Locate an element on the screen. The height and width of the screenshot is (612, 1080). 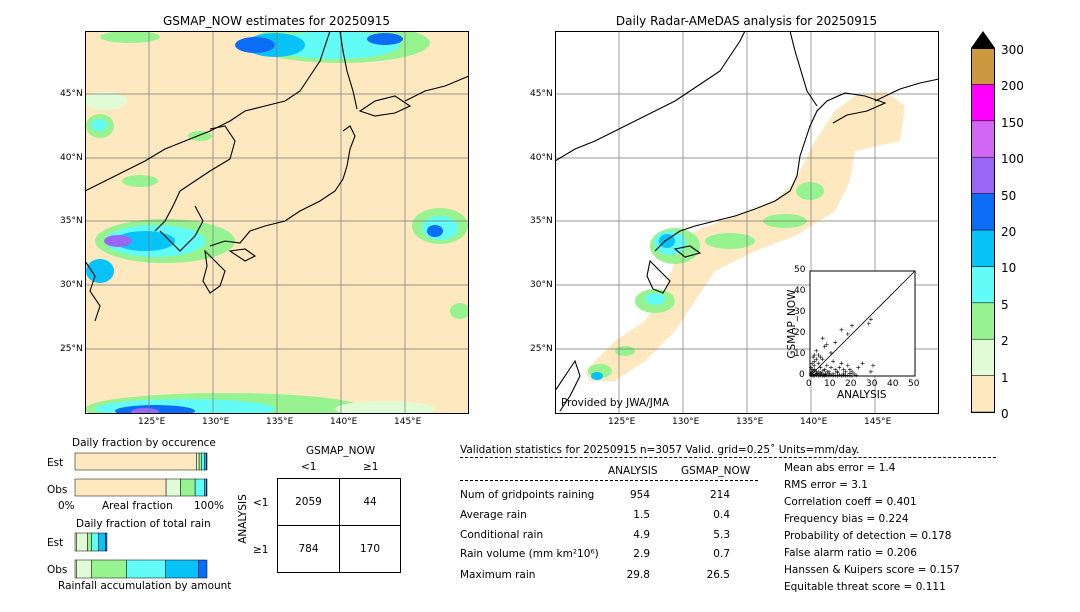
stat-analysis: 29.8 is located at coordinates (638, 575).